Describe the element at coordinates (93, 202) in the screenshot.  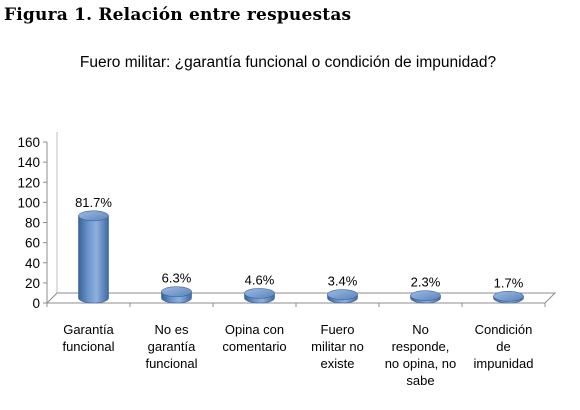
I see `data-label: 81.7%` at that location.